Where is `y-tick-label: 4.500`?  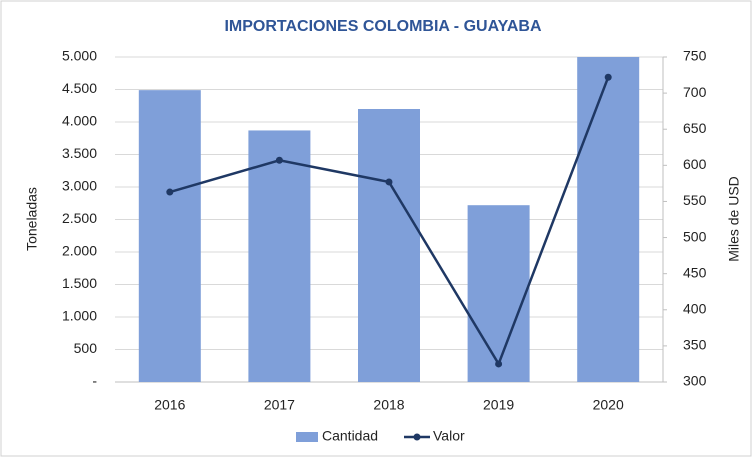
y-tick-label: 4.500 is located at coordinates (79, 88).